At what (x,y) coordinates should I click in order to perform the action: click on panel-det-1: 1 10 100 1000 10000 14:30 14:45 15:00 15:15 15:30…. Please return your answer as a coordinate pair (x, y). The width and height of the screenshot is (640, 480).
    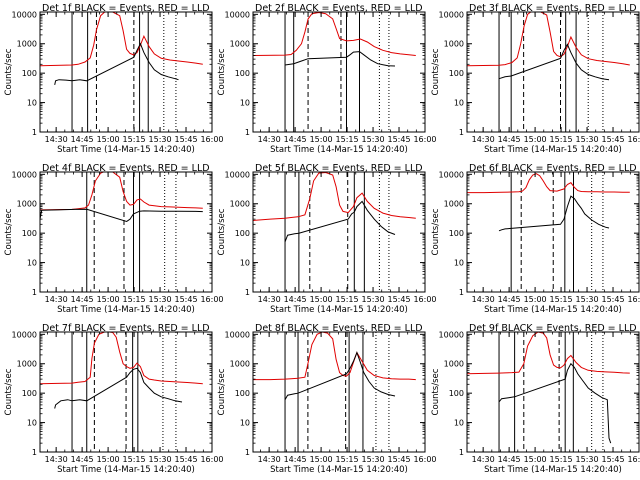
    Looking at the image, I should click on (114, 79).